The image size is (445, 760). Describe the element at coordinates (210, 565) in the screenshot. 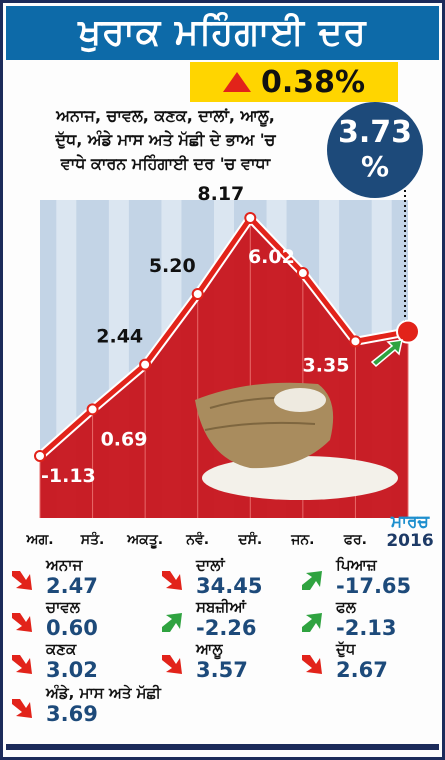

I see `category-label: ਦਾਲਾਂ` at that location.